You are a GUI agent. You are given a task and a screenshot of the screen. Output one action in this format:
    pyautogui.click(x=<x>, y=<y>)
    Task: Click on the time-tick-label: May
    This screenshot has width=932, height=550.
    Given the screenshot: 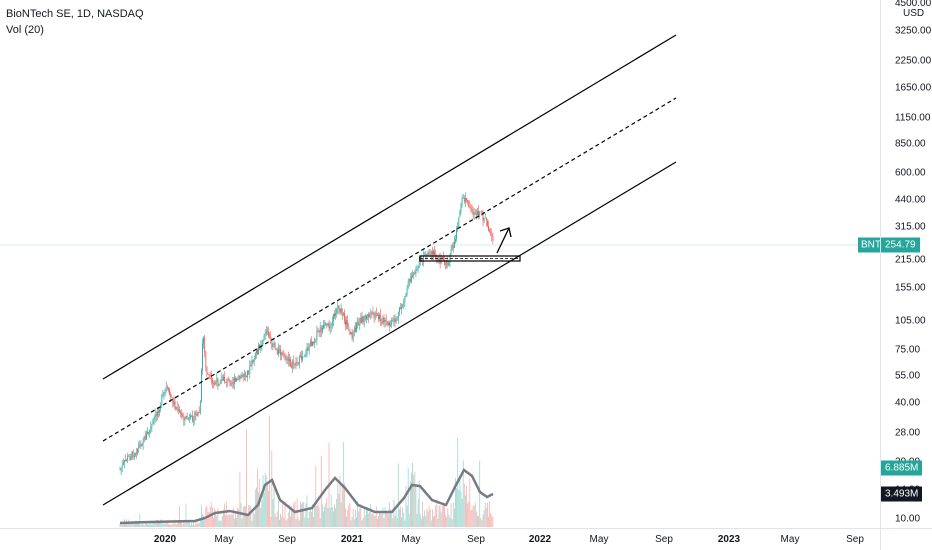 What is the action you would take?
    pyautogui.click(x=790, y=539)
    